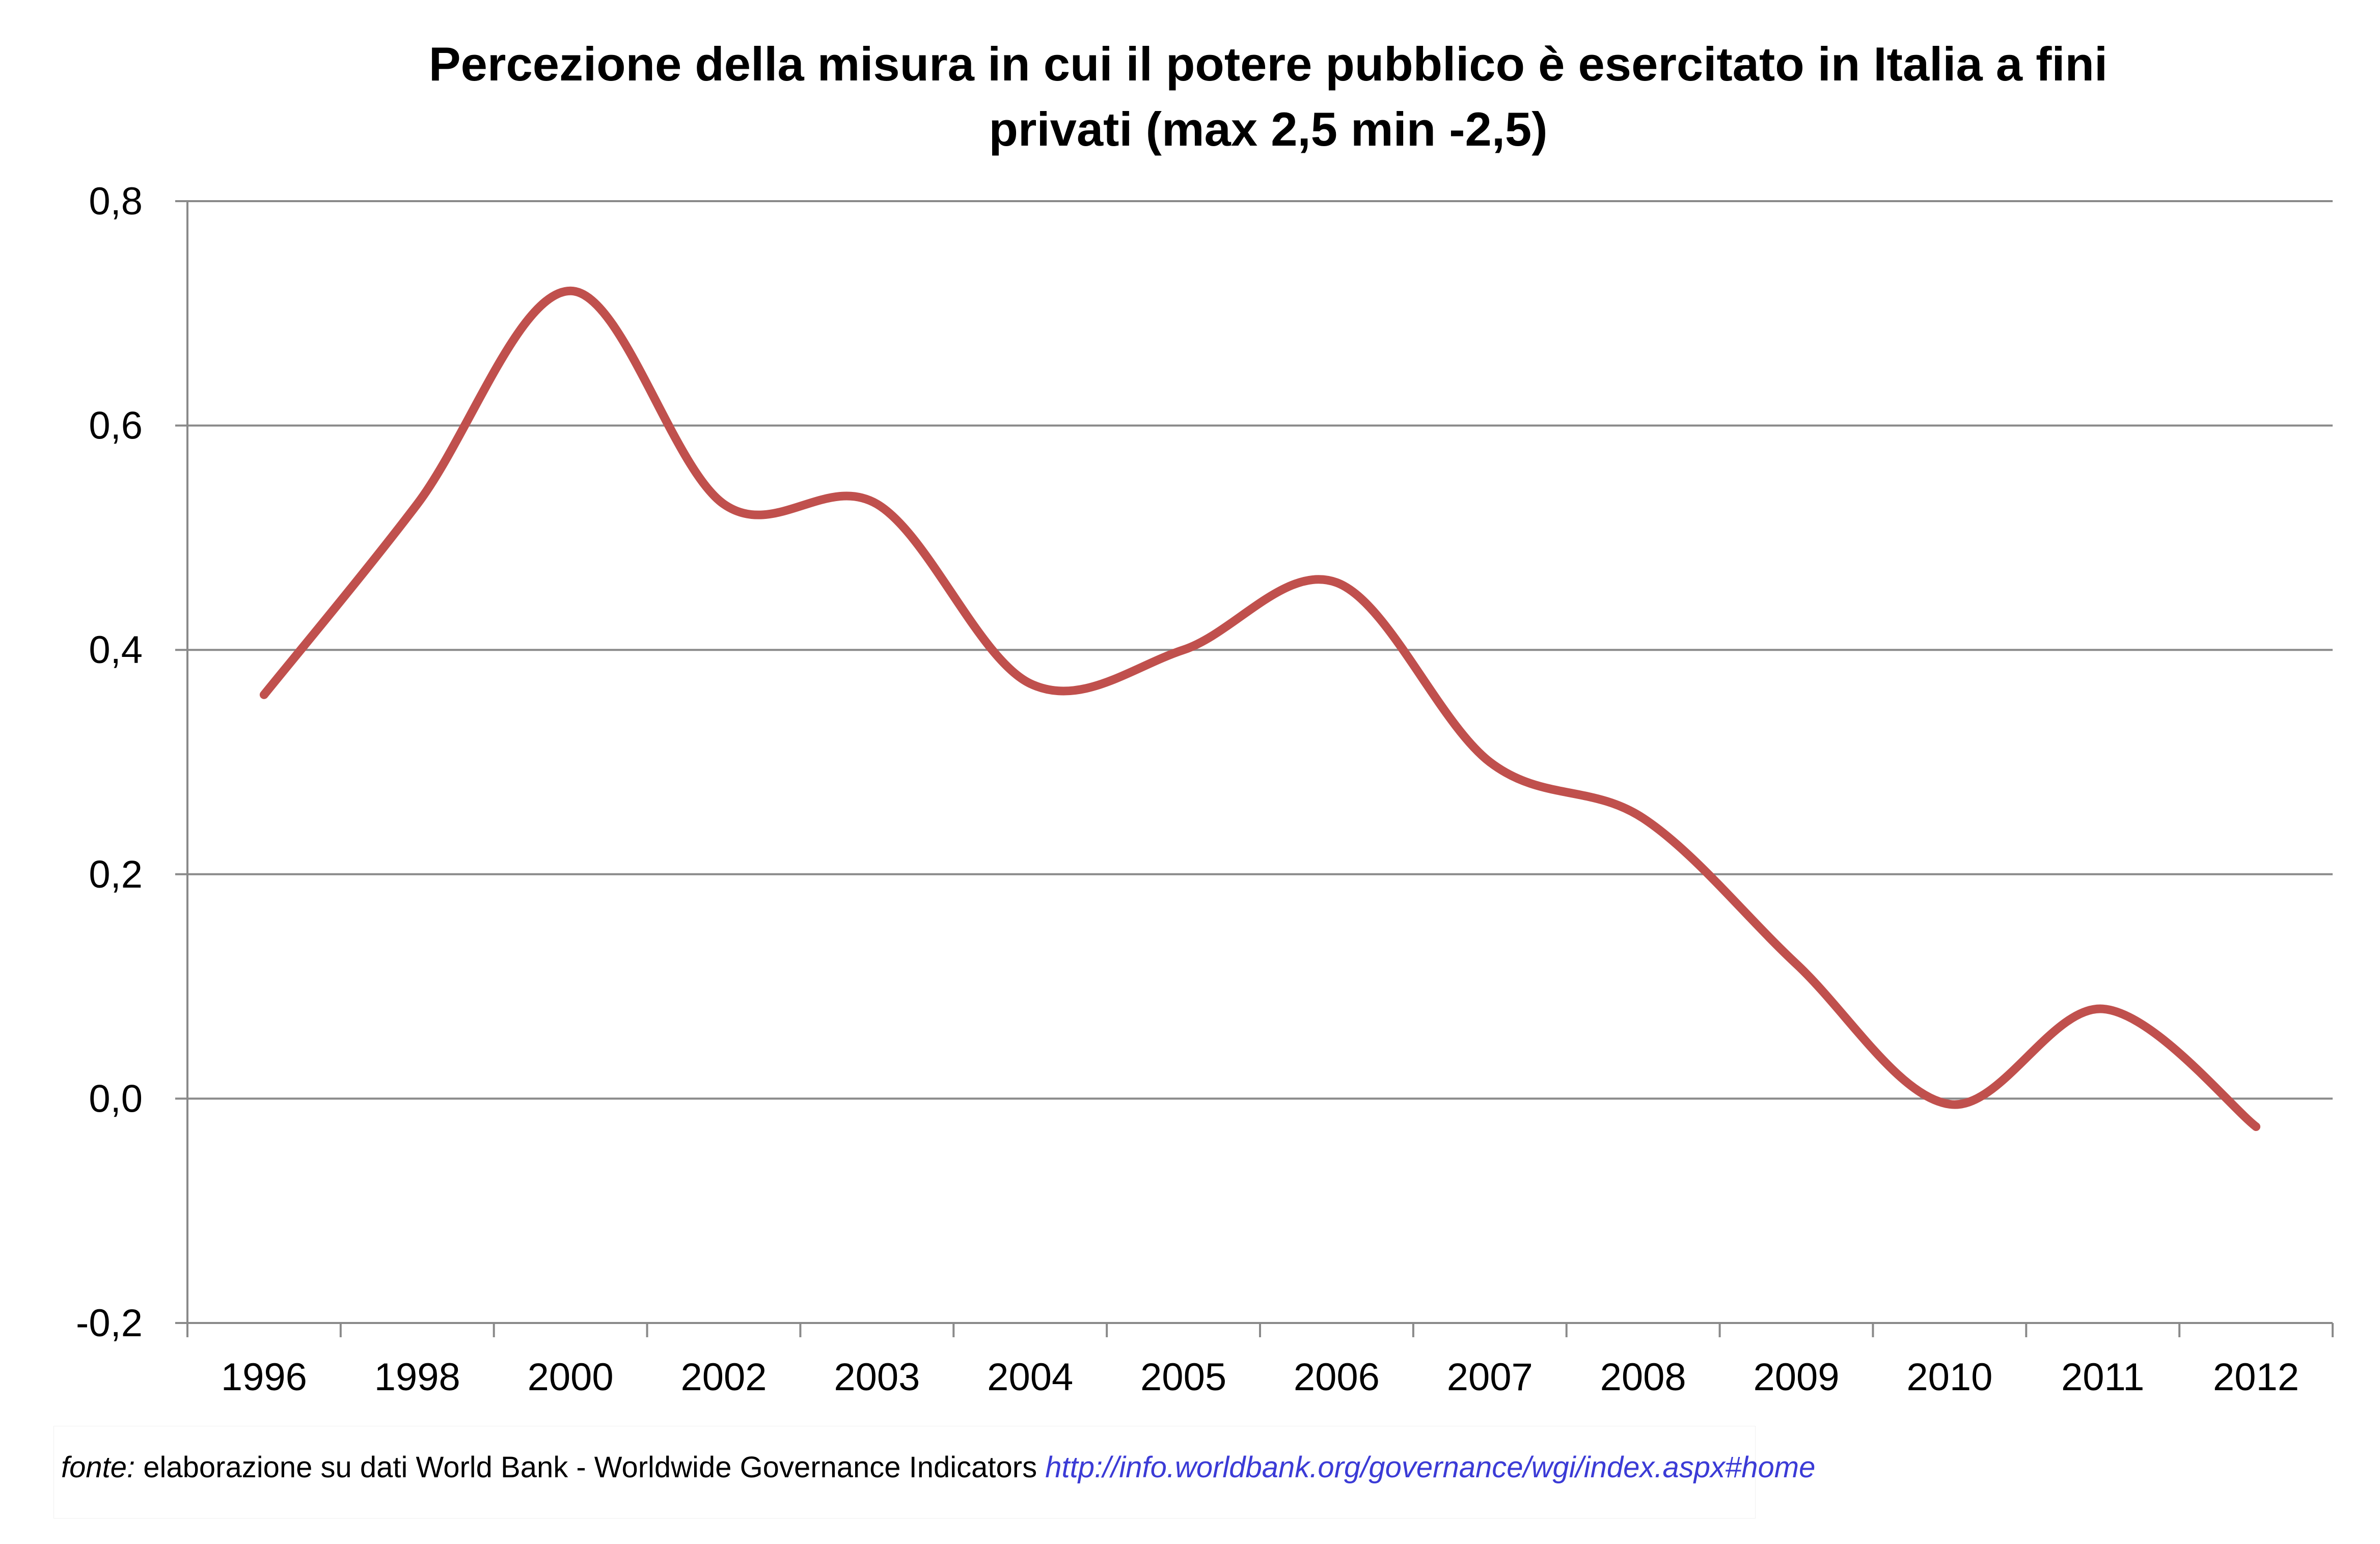 Image resolution: width=2380 pixels, height=1544 pixels. I want to click on x-tick-label: 2000, so click(571, 1377).